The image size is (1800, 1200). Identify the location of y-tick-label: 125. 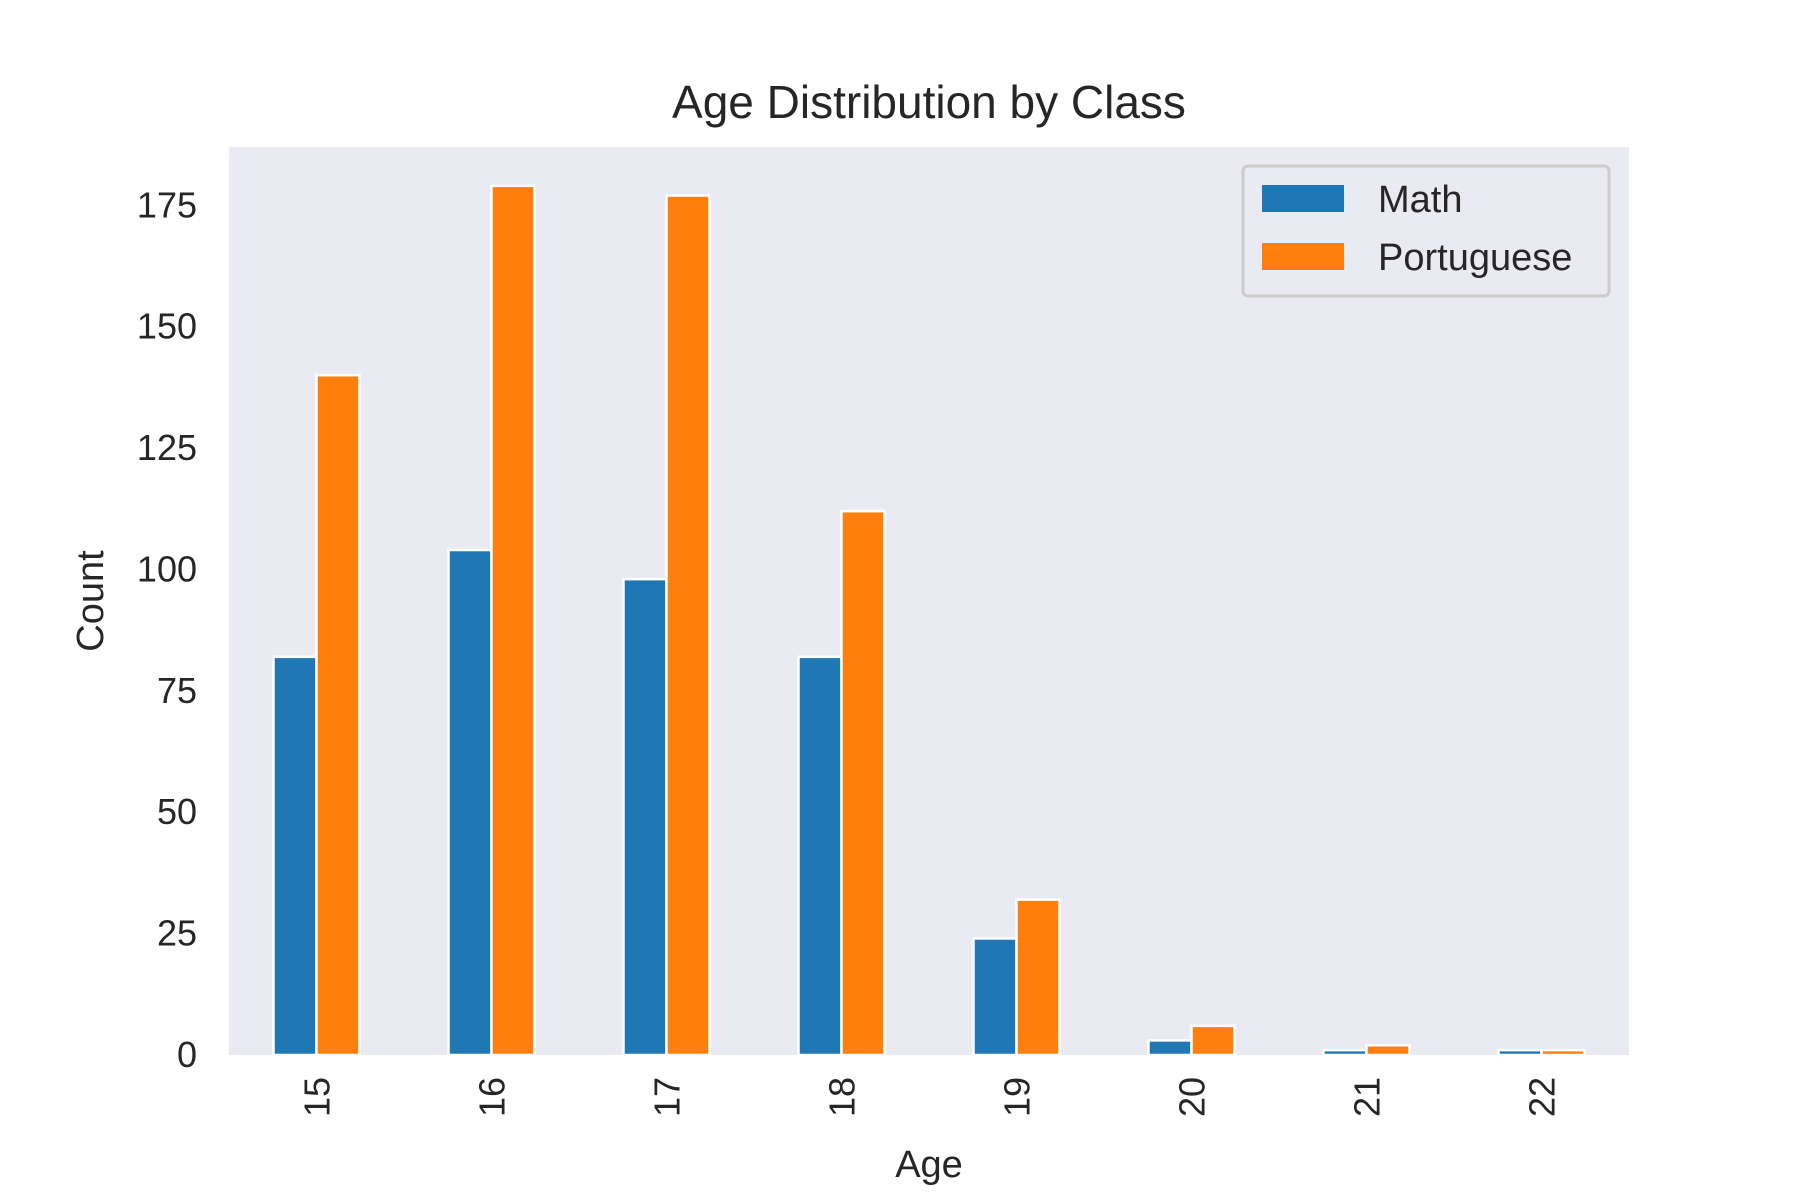
(167, 447).